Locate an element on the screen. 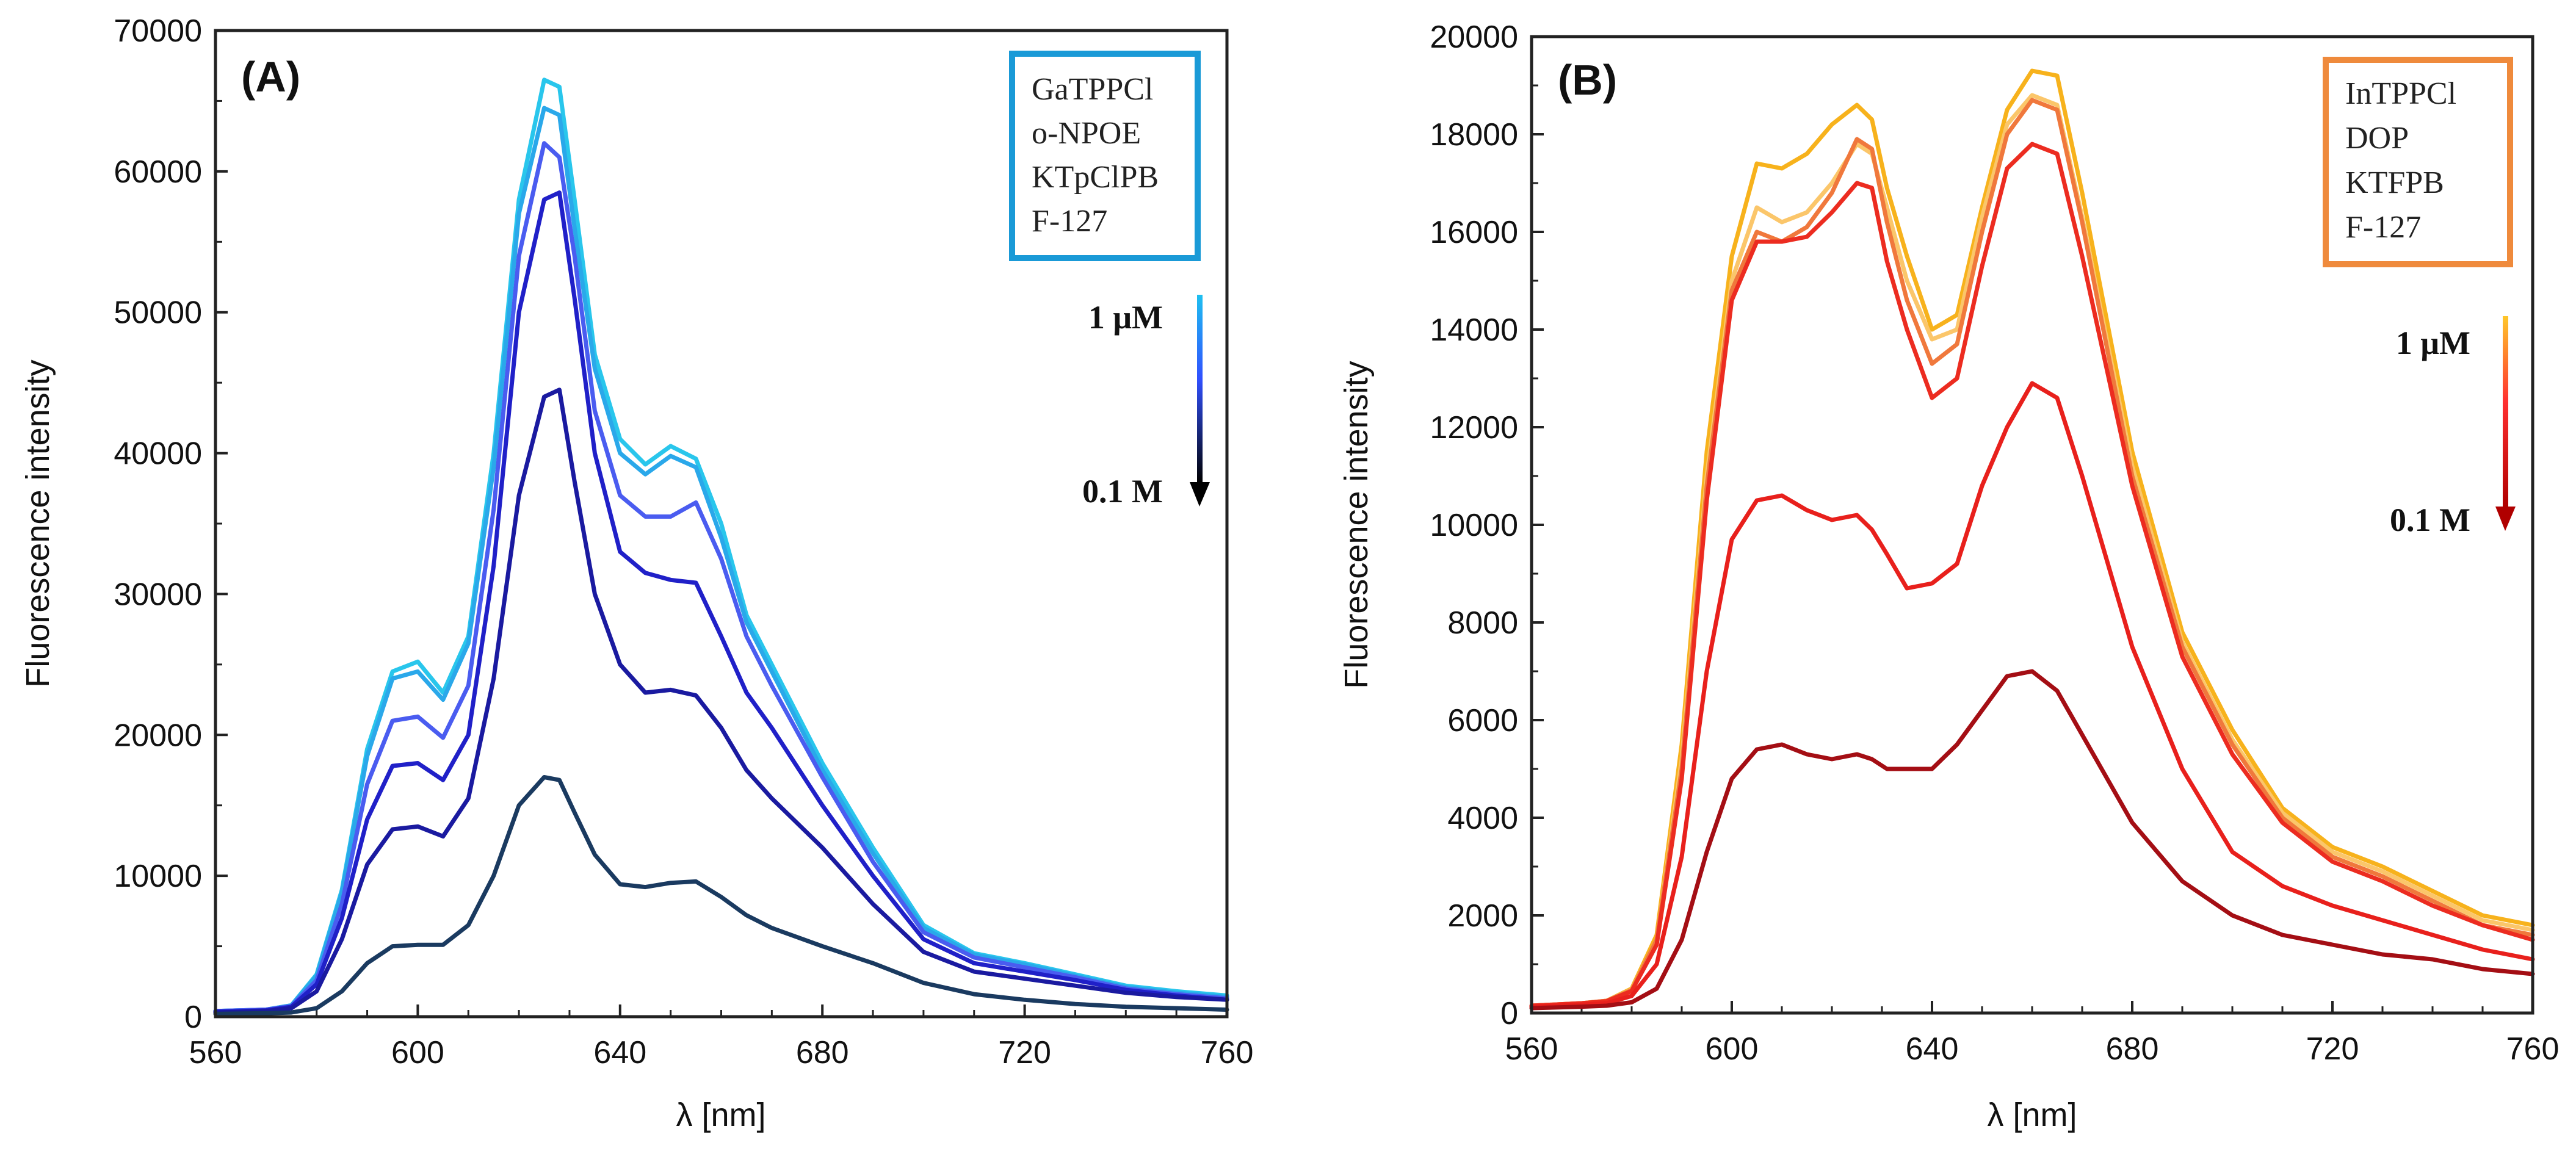  panel-a-label: (A) is located at coordinates (270, 77).